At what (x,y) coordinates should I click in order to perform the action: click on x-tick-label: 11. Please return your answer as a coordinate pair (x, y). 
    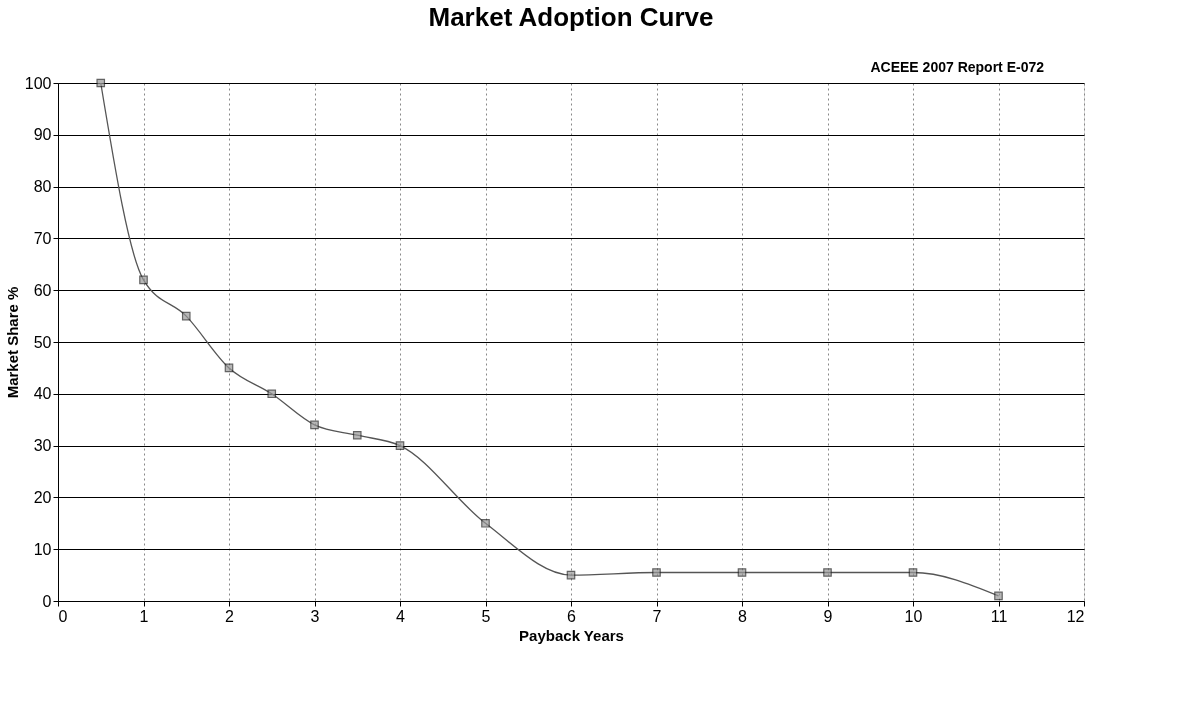
    Looking at the image, I should click on (999, 616).